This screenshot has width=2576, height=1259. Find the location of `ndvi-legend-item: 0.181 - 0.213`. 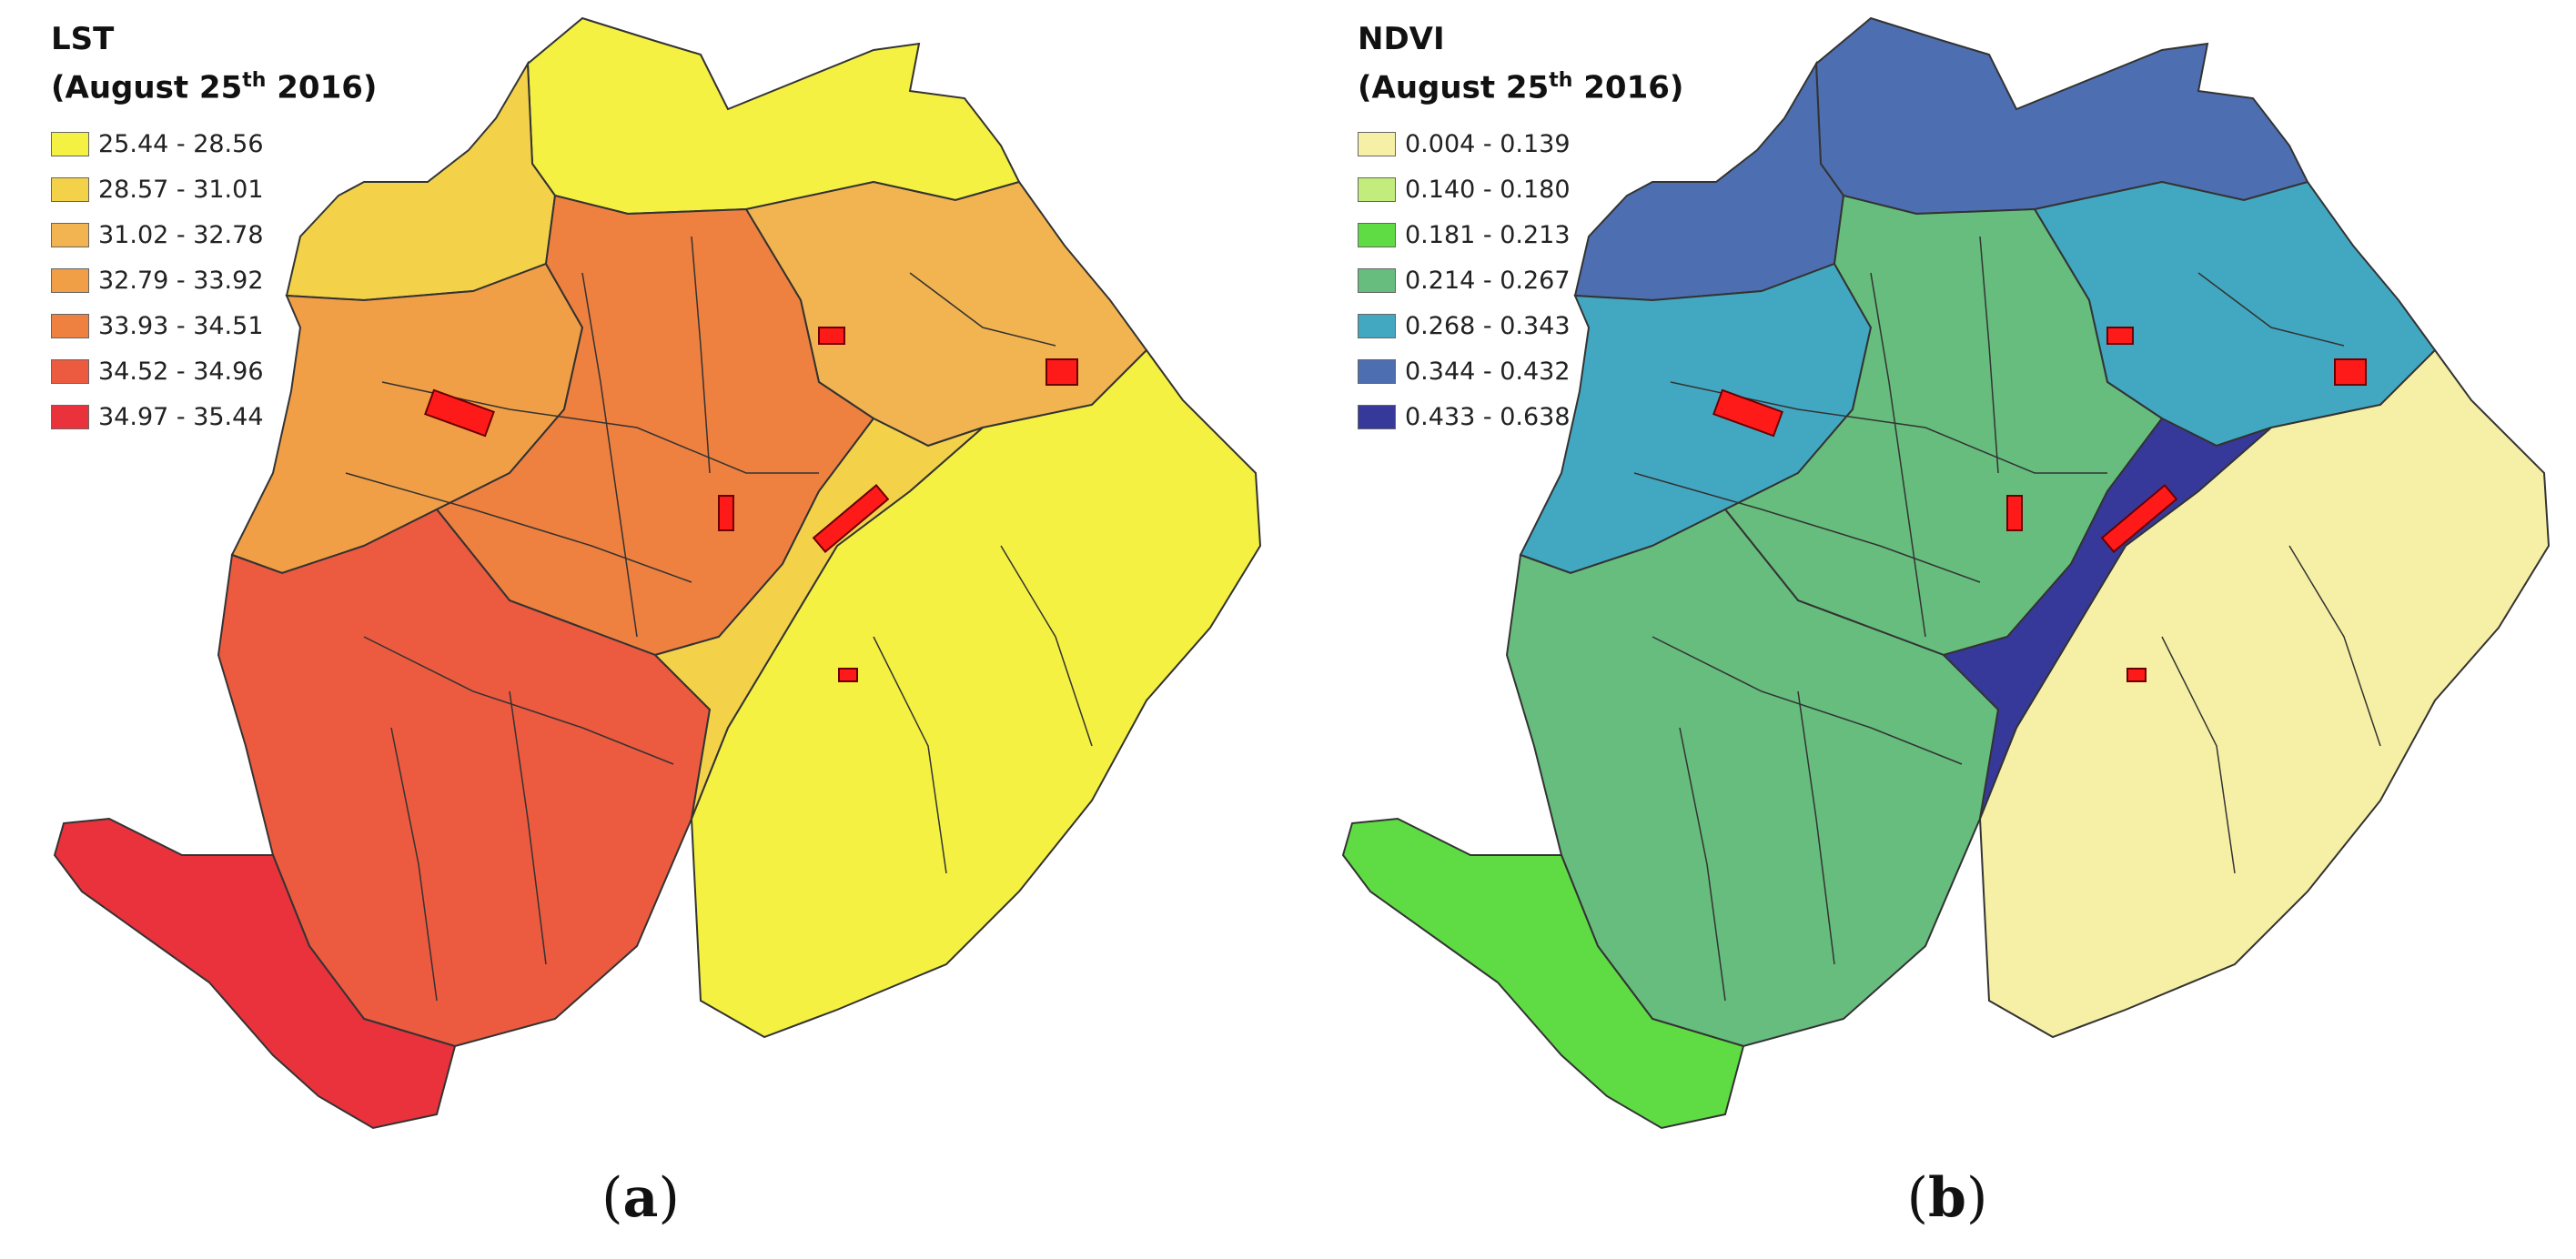

ndvi-legend-item: 0.181 - 0.213 is located at coordinates (1520, 234).